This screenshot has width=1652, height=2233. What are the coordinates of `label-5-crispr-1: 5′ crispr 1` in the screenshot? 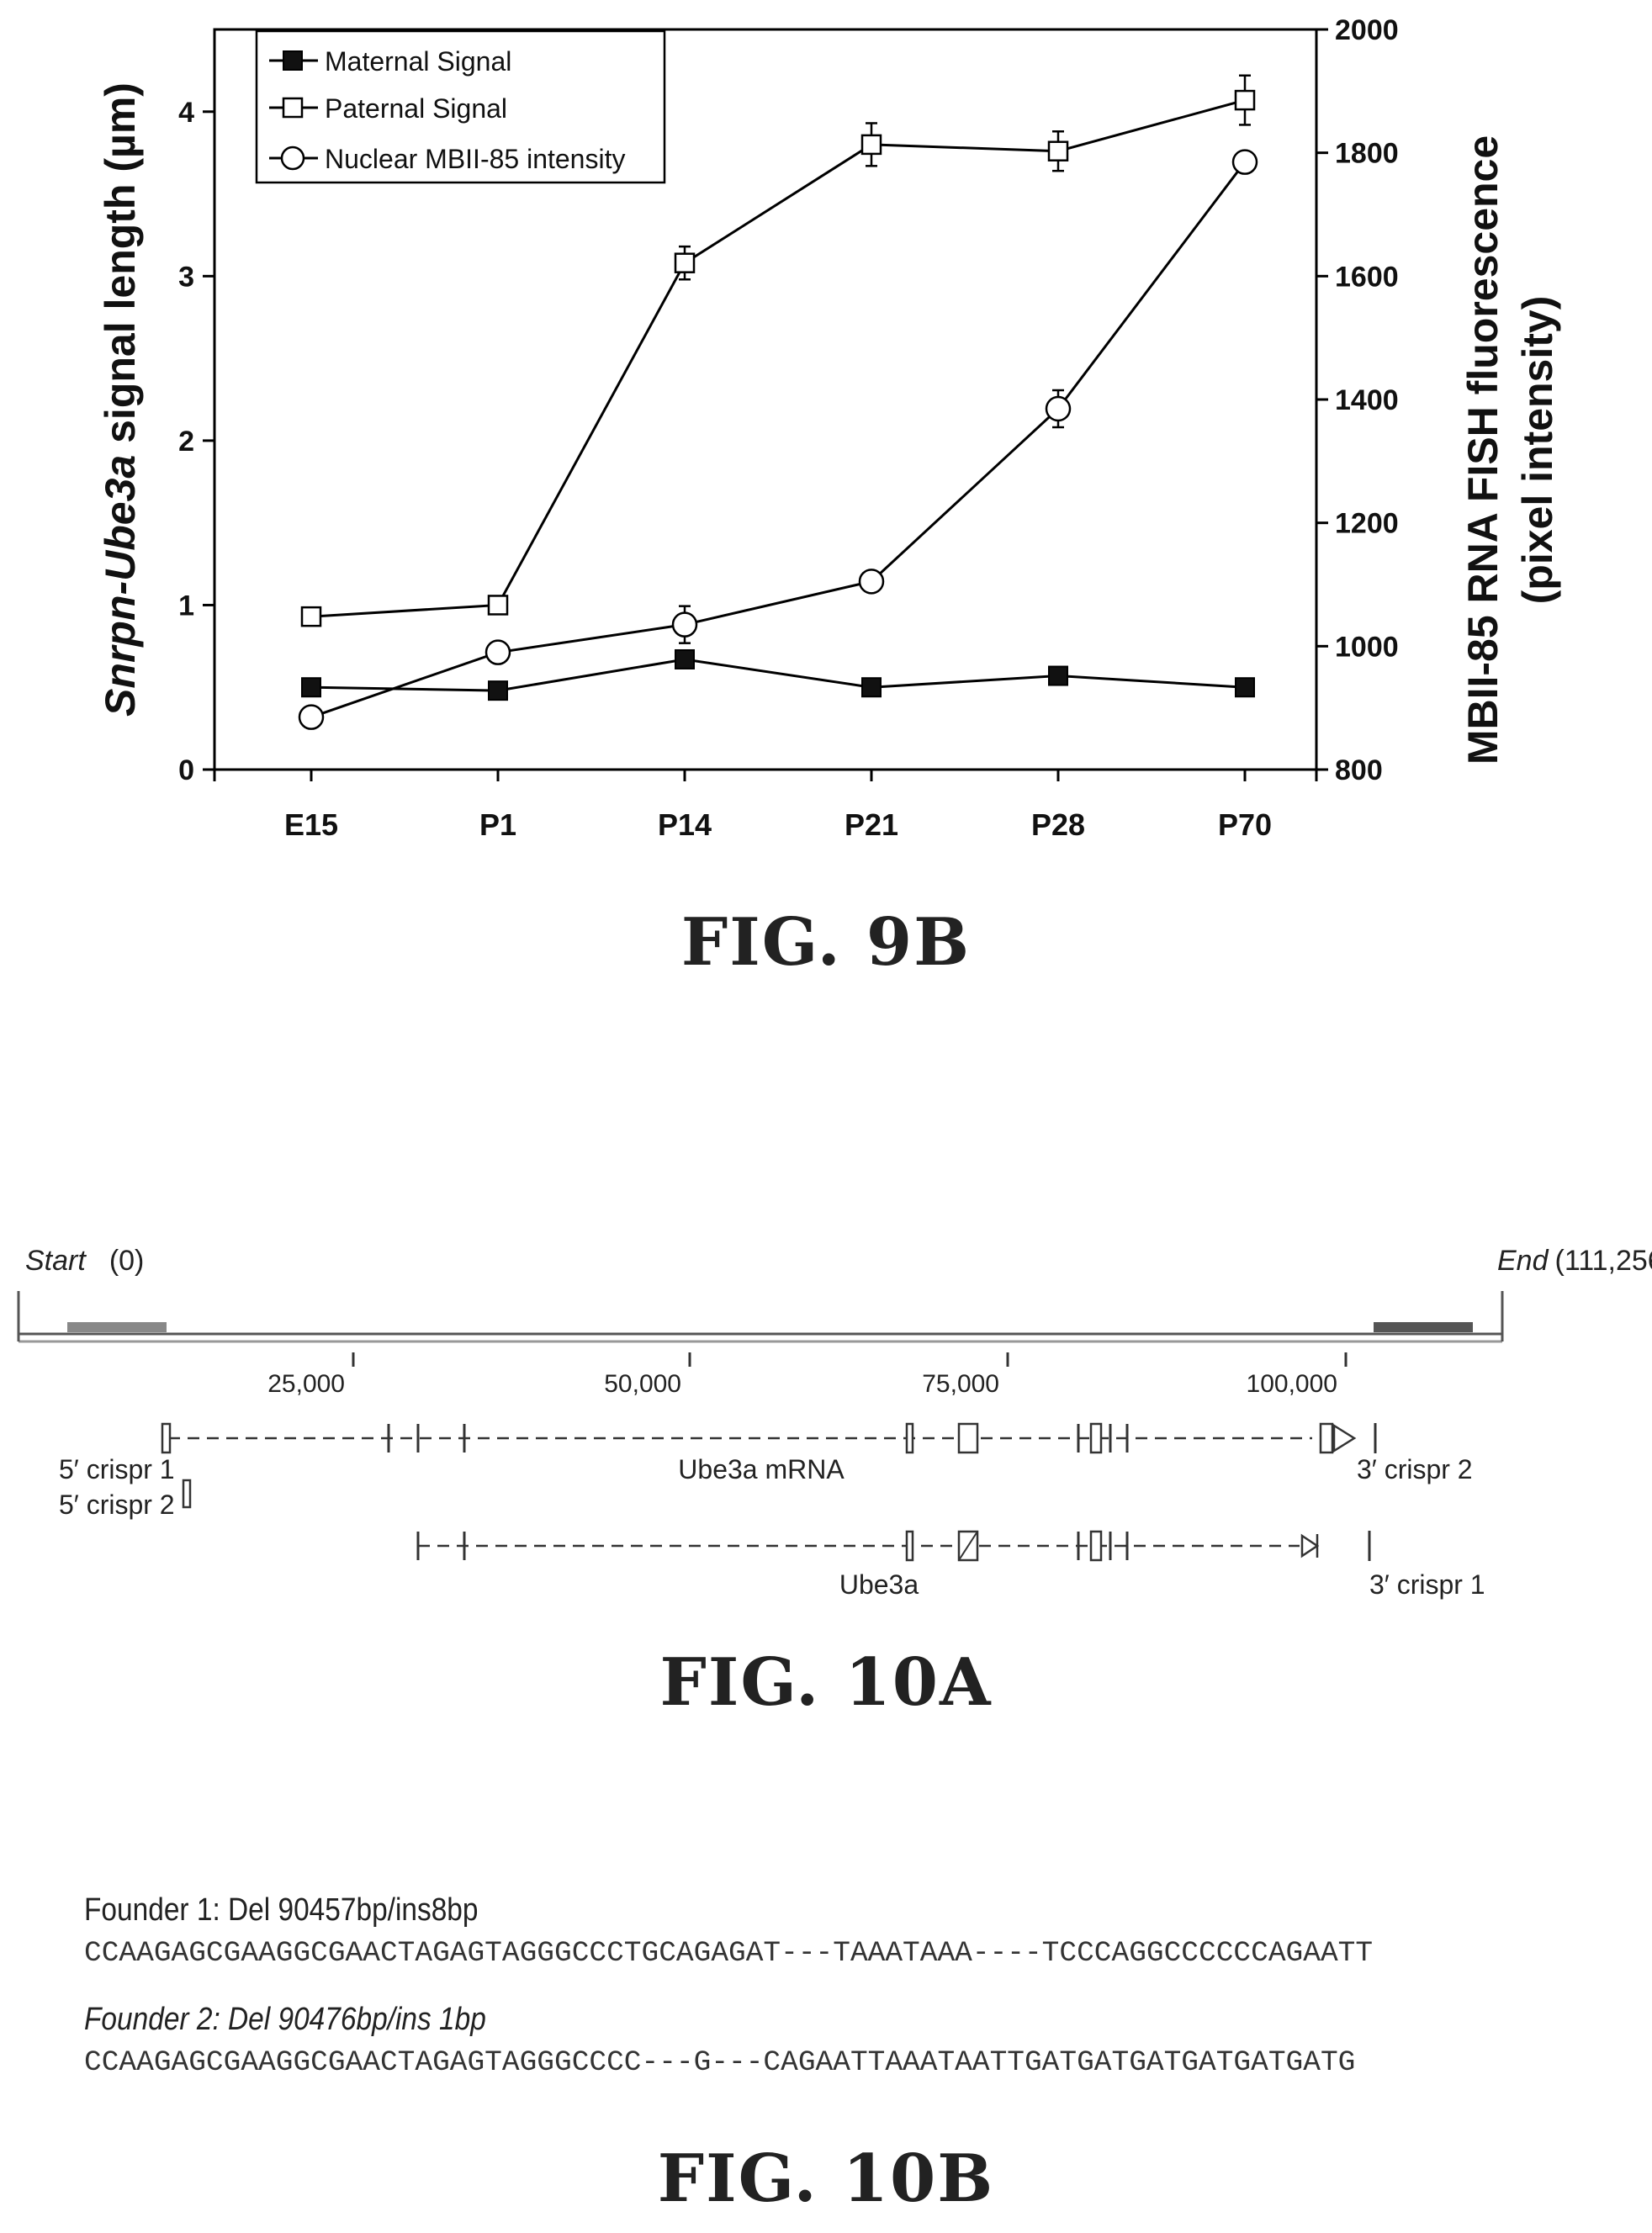 It's located at (117, 1469).